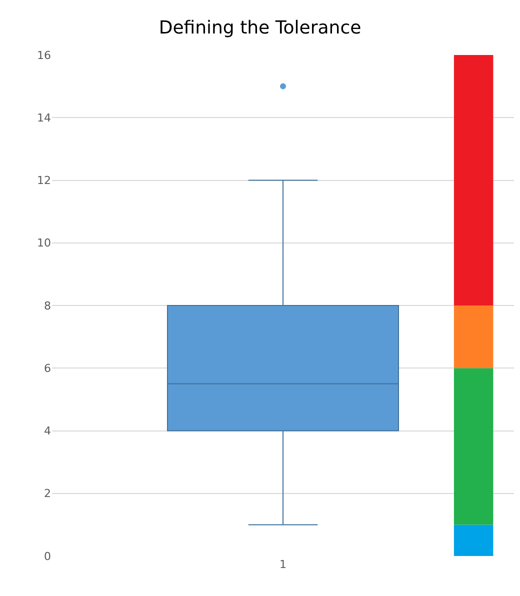 Image resolution: width=520 pixels, height=596 pixels. Describe the element at coordinates (44, 117) in the screenshot. I see `y-tick-label: 14` at that location.